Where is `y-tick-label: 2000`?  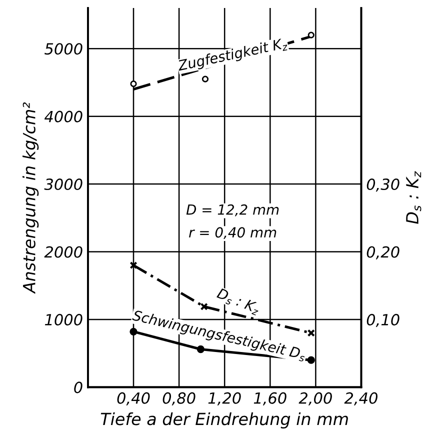 y-tick-label: 2000 is located at coordinates (63, 252).